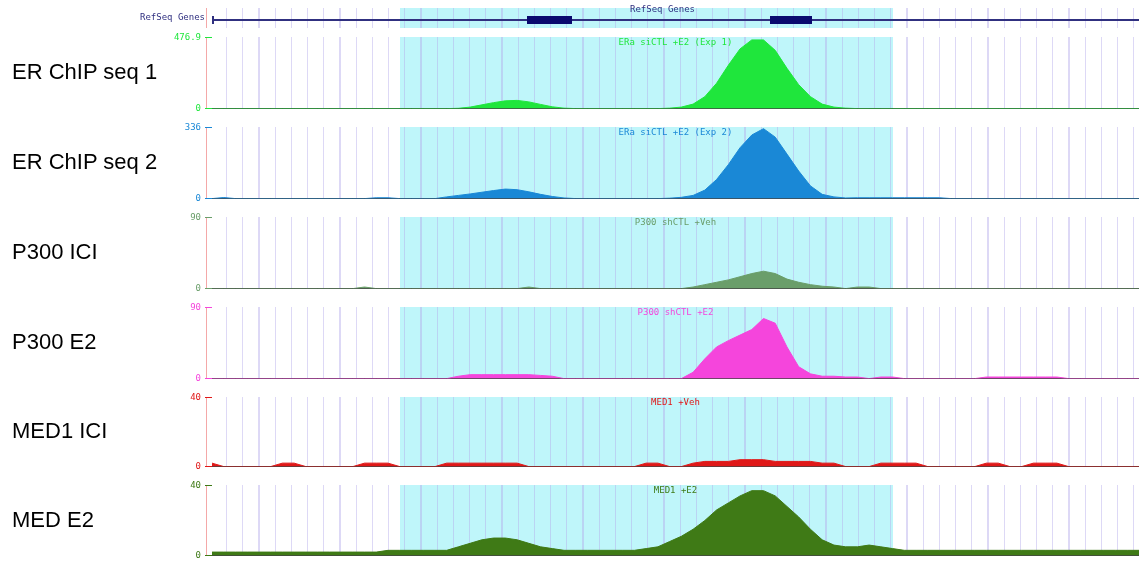 The width and height of the screenshot is (1139, 565). What do you see at coordinates (192, 126) in the screenshot?
I see `y-tick-label: 336` at bounding box center [192, 126].